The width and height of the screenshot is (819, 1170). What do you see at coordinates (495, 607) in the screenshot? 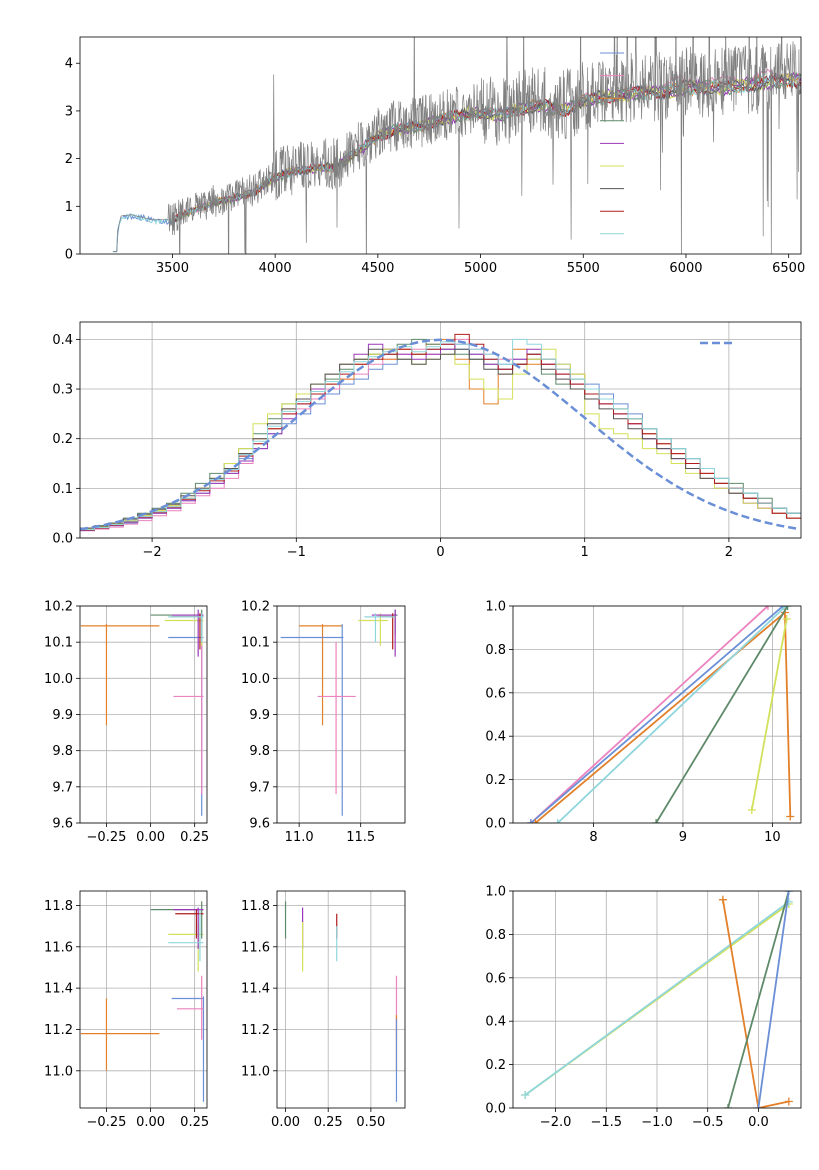
I see `y-tick-label: 1.0` at bounding box center [495, 607].